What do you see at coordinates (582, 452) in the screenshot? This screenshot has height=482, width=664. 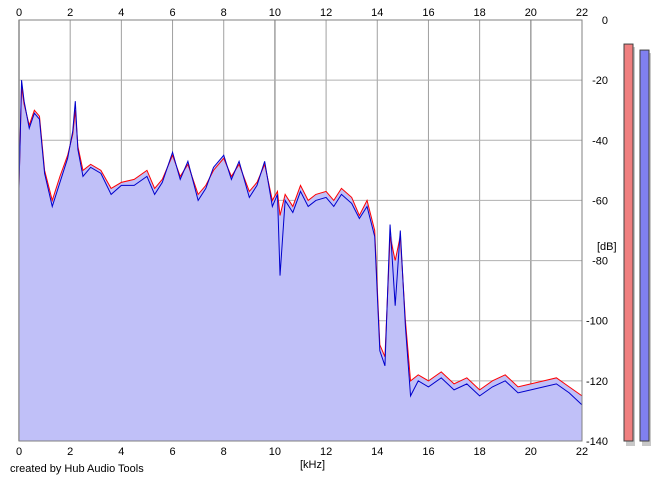 I see `x-tick-label-bottom: 22` at bounding box center [582, 452].